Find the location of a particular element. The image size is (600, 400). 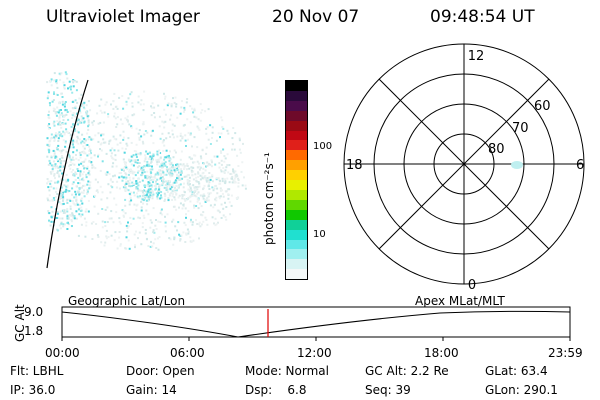

date-label: 20 Nov 07 is located at coordinates (316, 17).